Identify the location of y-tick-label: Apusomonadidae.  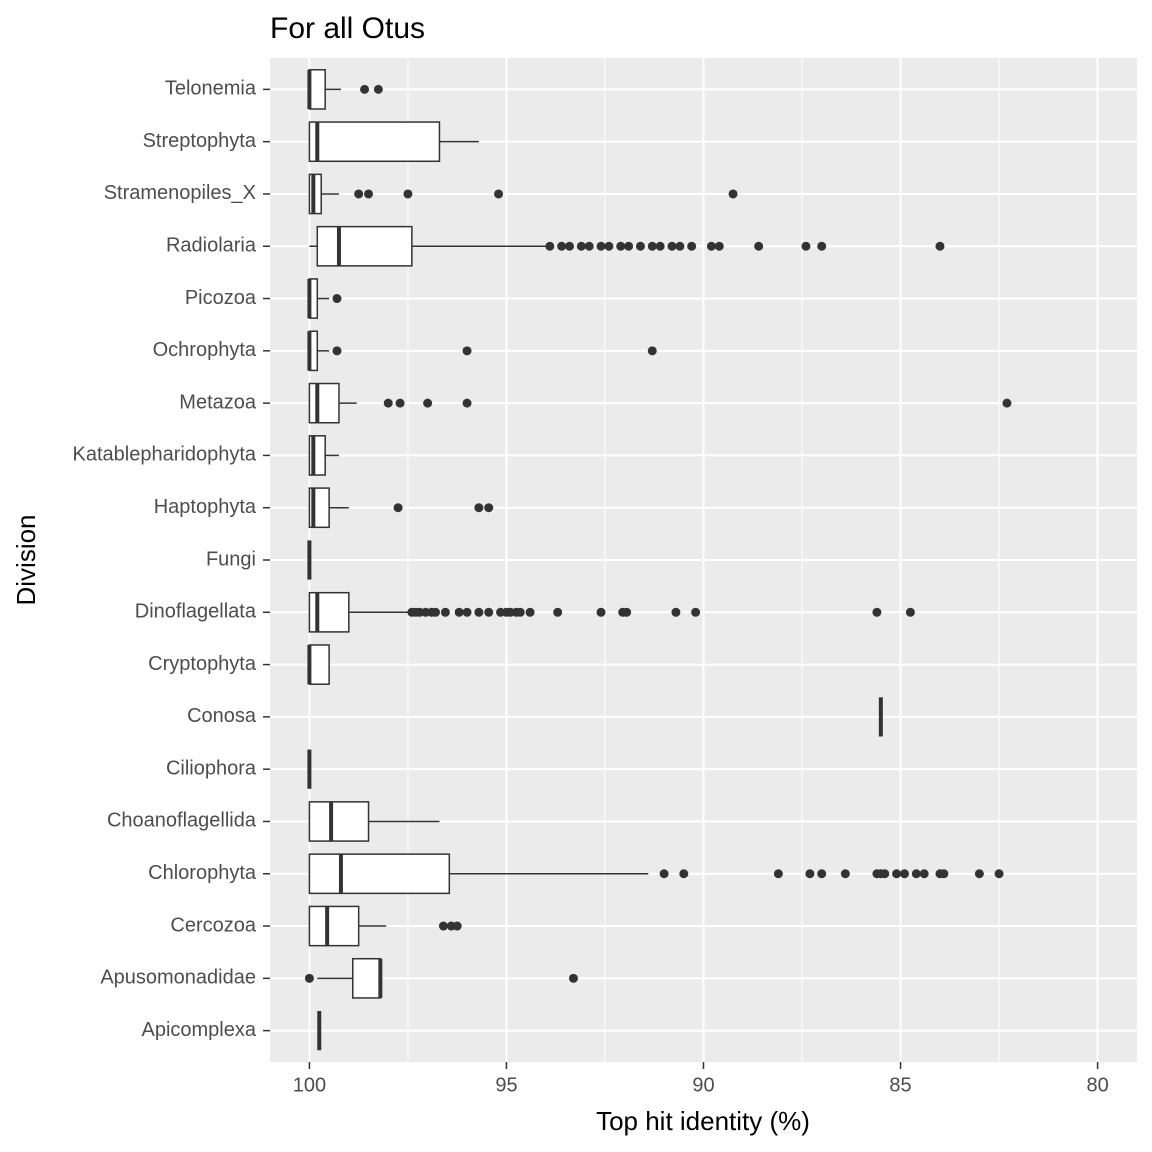
(178, 978).